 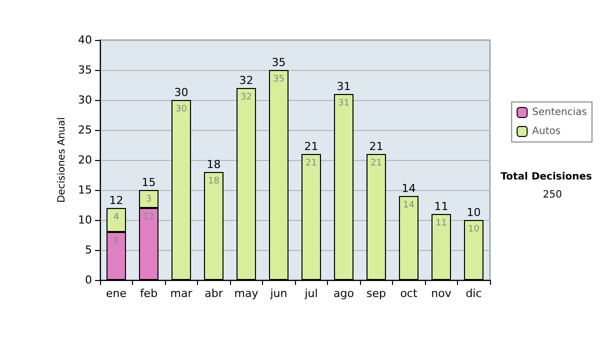 I want to click on y-axis-title: Decisiones Anual, so click(x=62, y=160).